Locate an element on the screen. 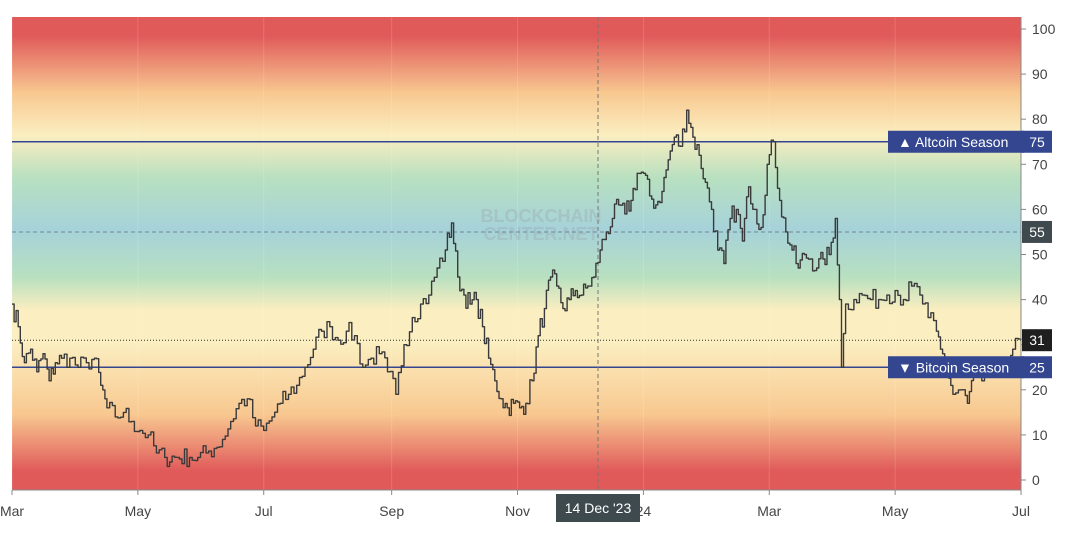 The height and width of the screenshot is (544, 1080). altcoin-season-label-box is located at coordinates (956, 141).